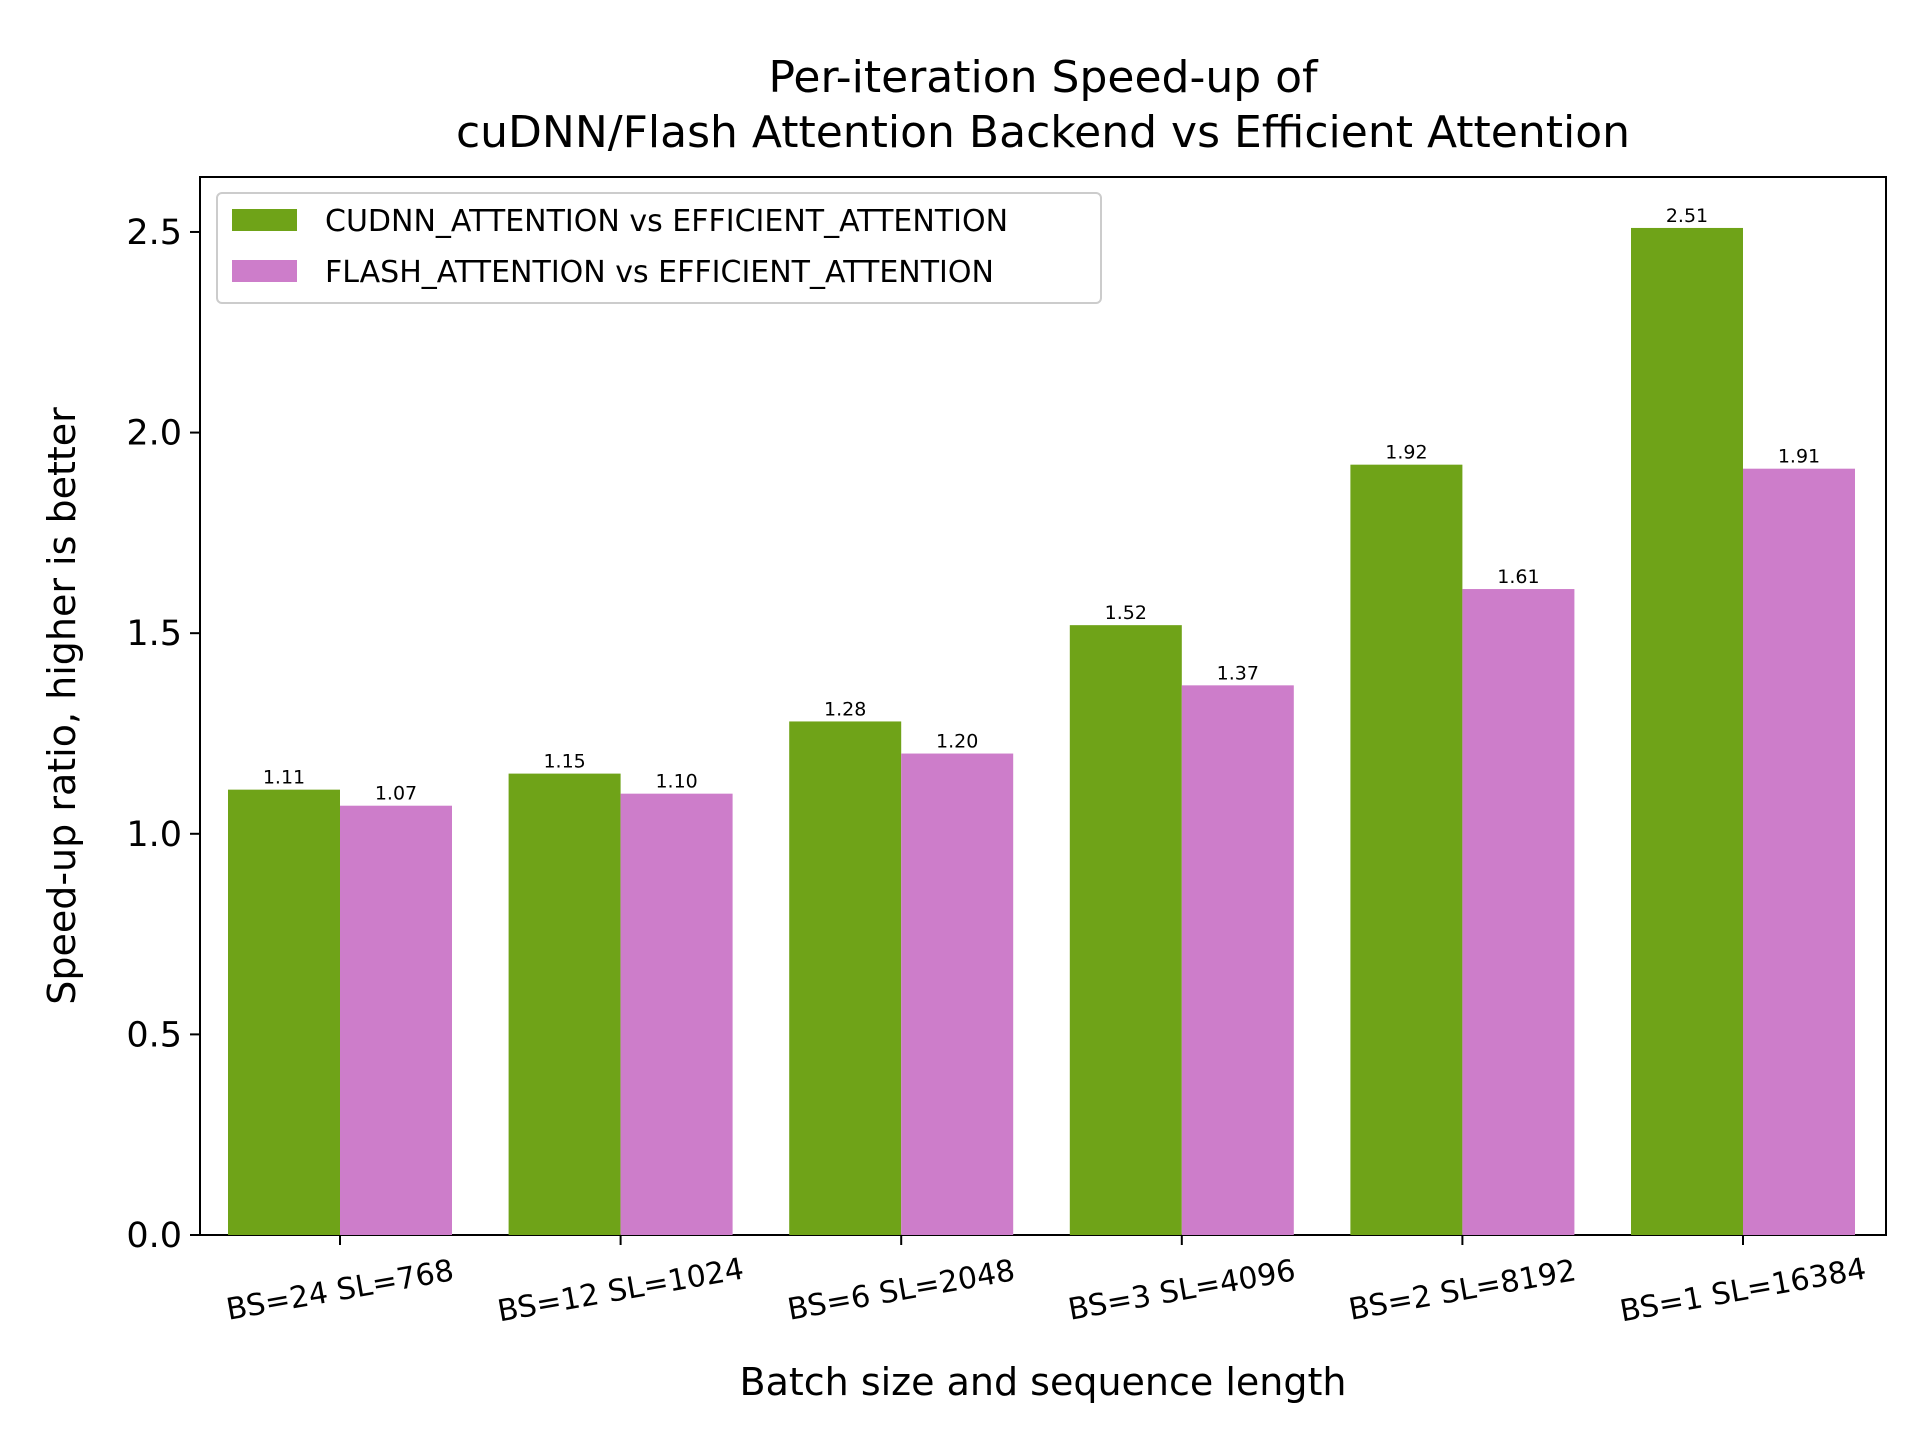  I want to click on legend-label-cudnn: CUDNN_ATTENTION vs EFFICIENT_ATTENTION, so click(666, 221).